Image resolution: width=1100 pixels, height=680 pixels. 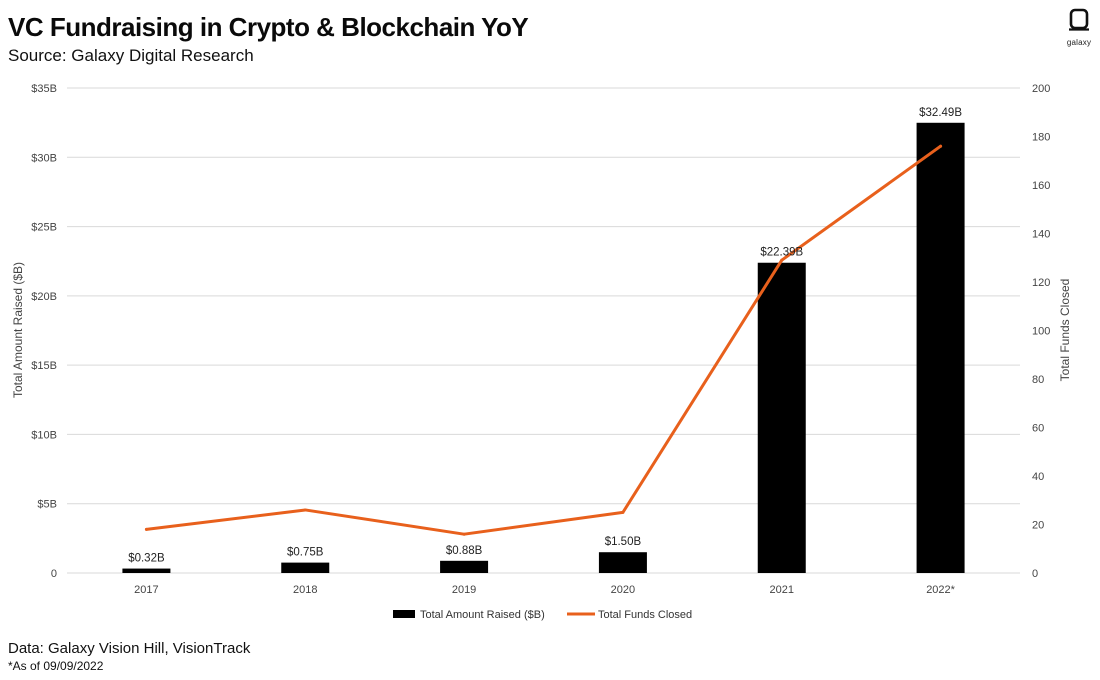 I want to click on bar-value-label: $0.32B, so click(x=146, y=559).